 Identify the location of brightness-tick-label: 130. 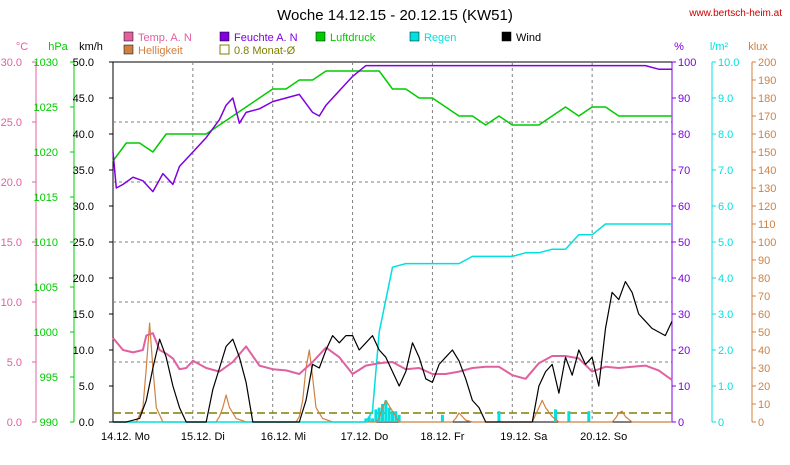
(767, 189).